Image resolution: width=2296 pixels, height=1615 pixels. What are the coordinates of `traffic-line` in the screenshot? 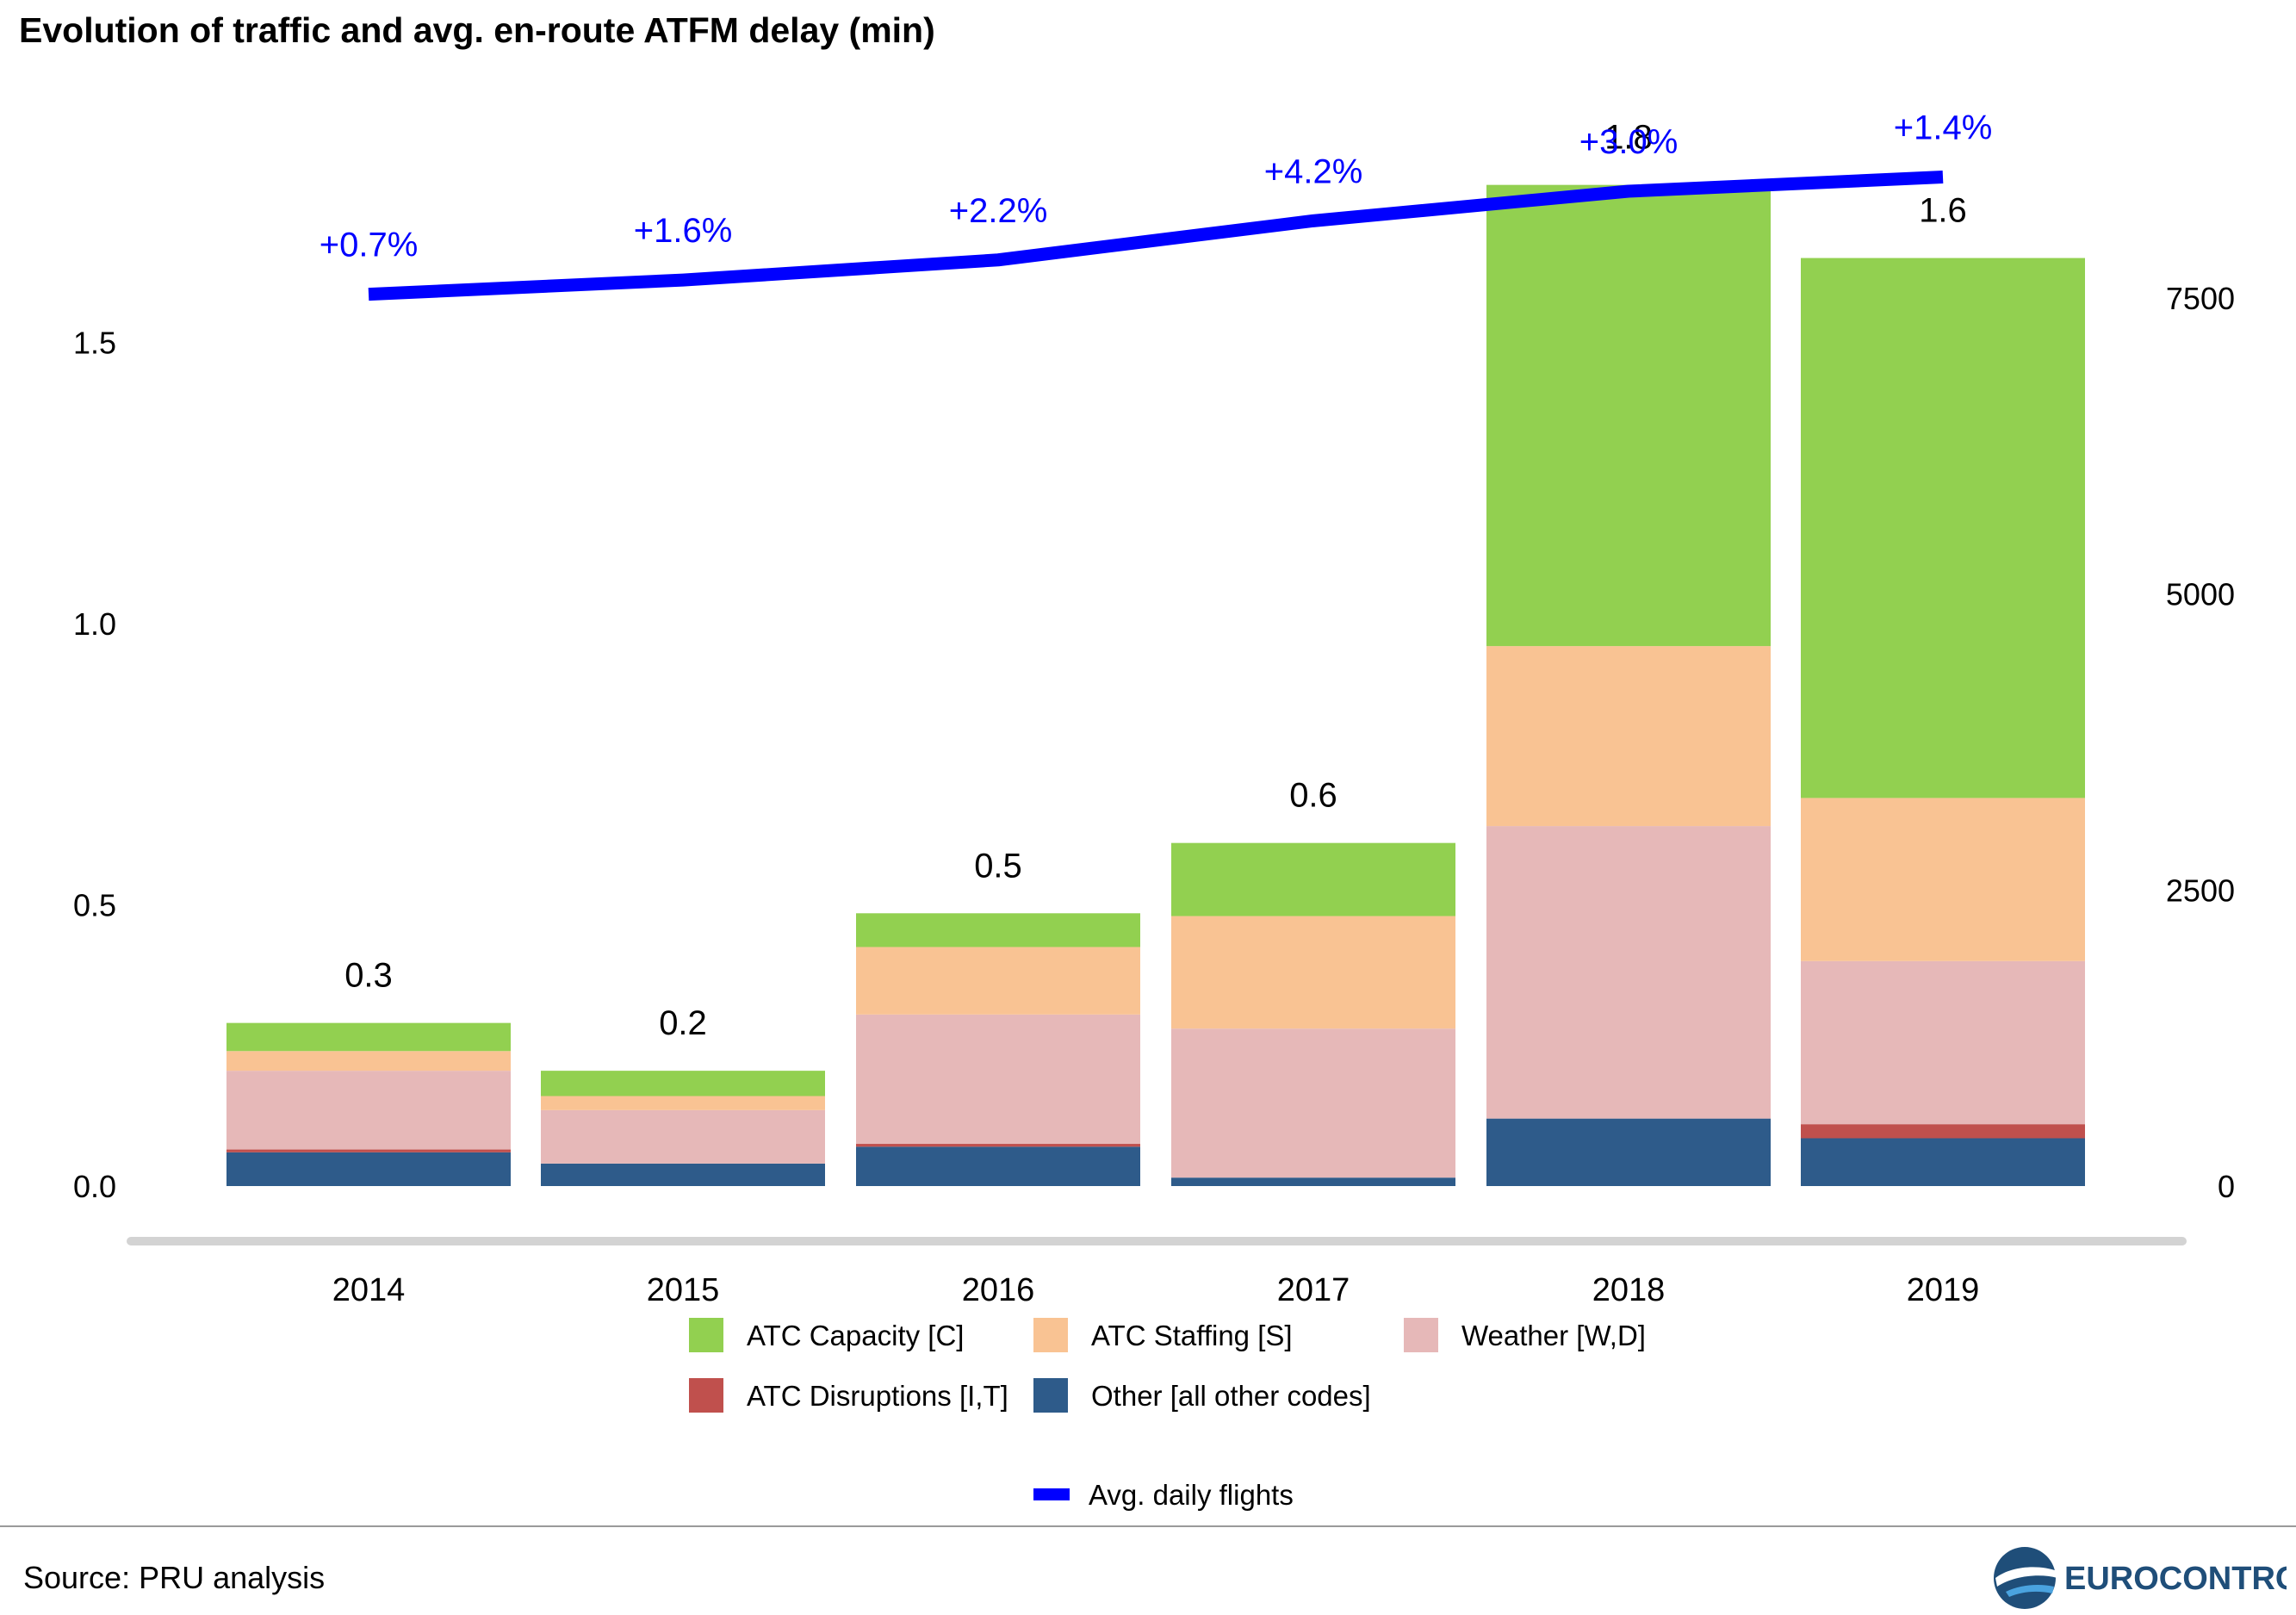 It's located at (1156, 236).